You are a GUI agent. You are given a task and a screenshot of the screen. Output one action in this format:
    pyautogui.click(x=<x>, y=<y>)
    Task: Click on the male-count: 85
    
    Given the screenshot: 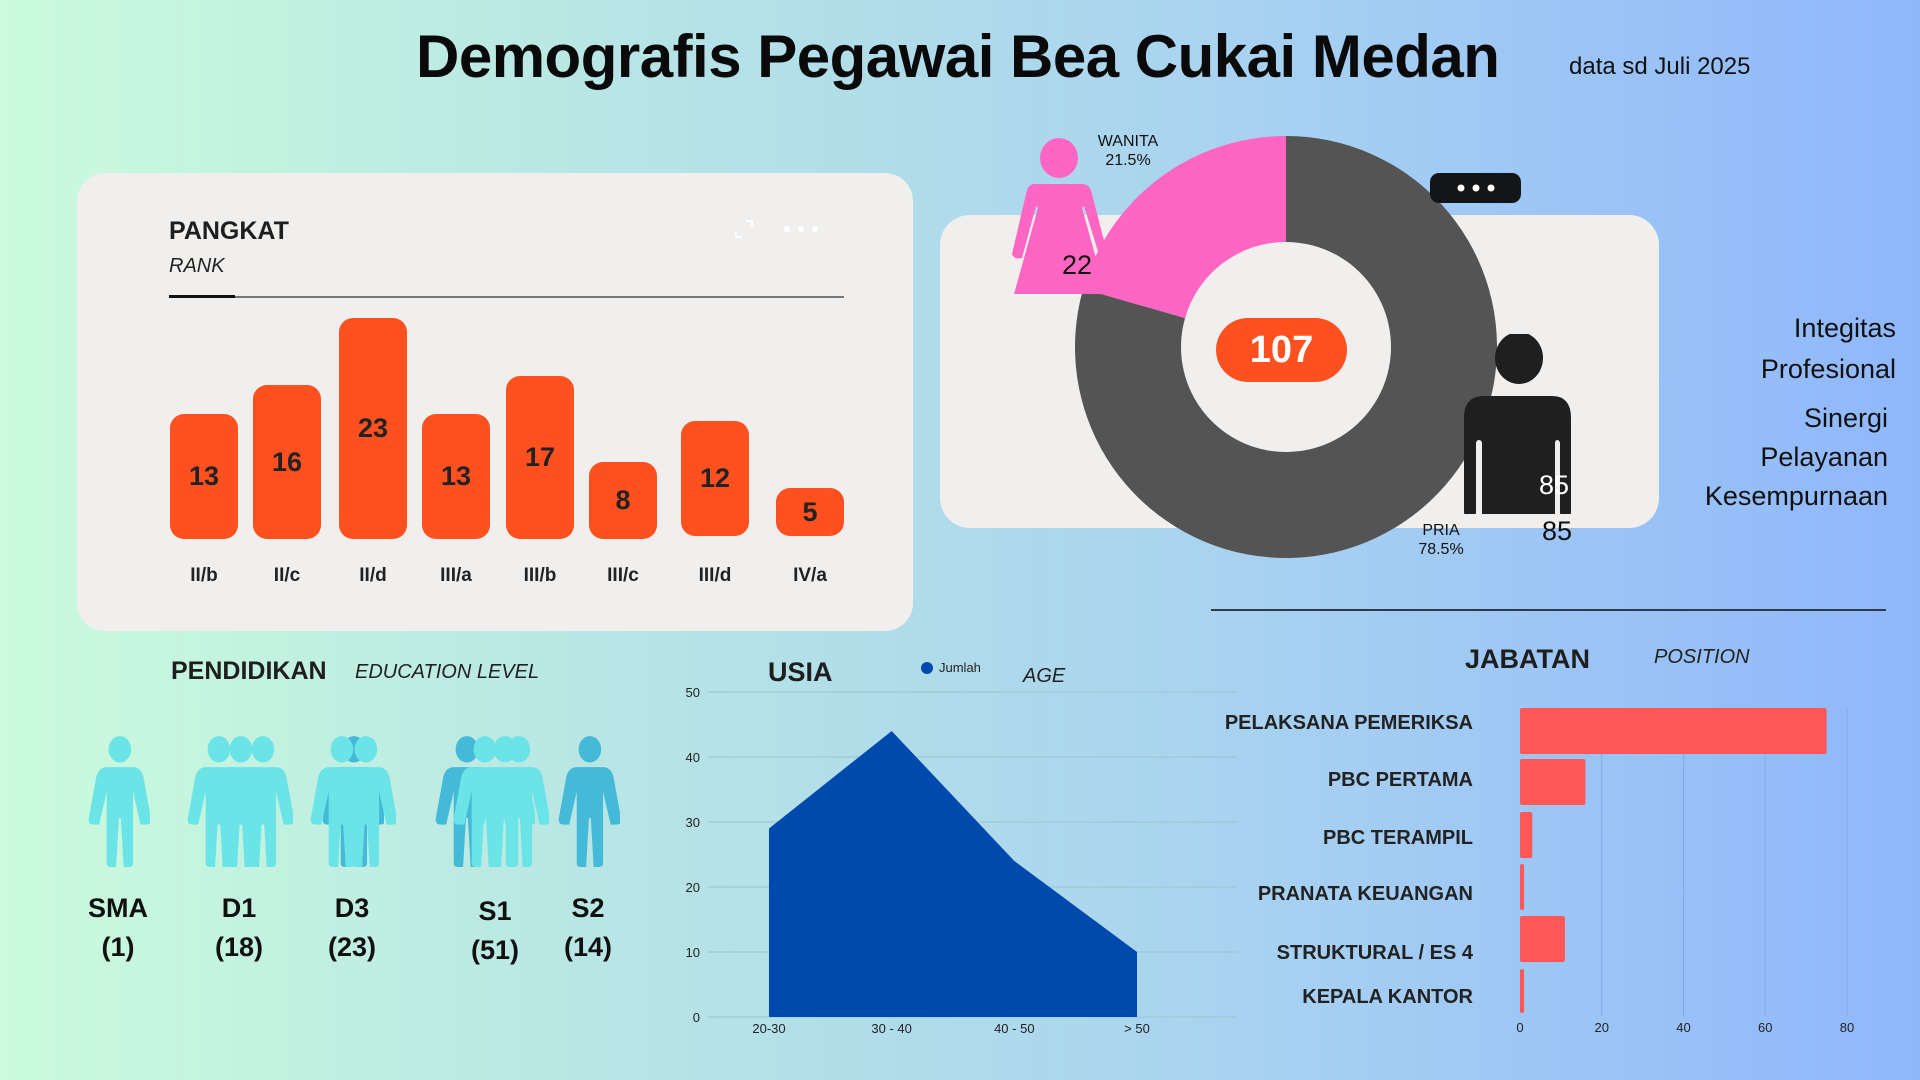 What is the action you would take?
    pyautogui.click(x=1557, y=531)
    